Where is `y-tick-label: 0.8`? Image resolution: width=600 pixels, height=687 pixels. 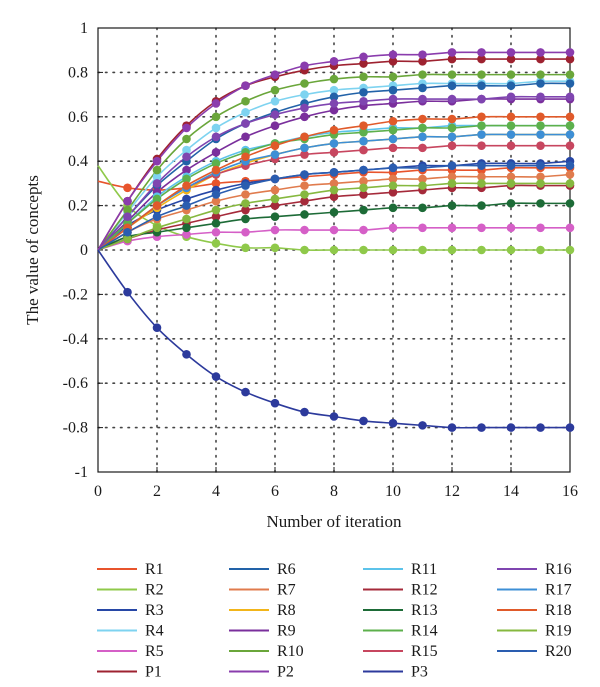
y-tick-label: 0.8 is located at coordinates (78, 72).